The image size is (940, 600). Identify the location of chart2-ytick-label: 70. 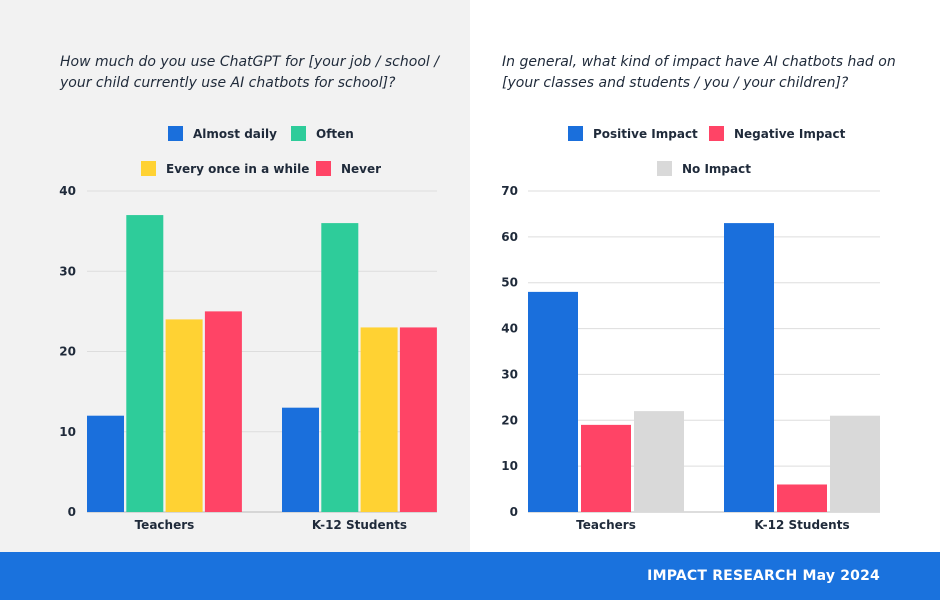
(509, 191).